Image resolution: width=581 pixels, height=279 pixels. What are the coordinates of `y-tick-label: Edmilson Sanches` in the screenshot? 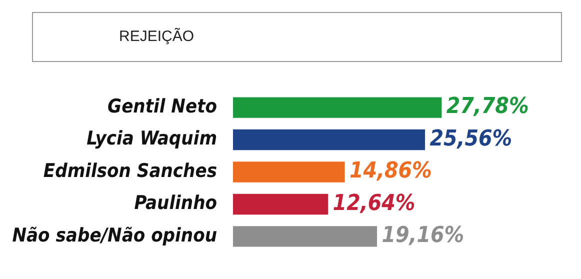 It's located at (130, 171).